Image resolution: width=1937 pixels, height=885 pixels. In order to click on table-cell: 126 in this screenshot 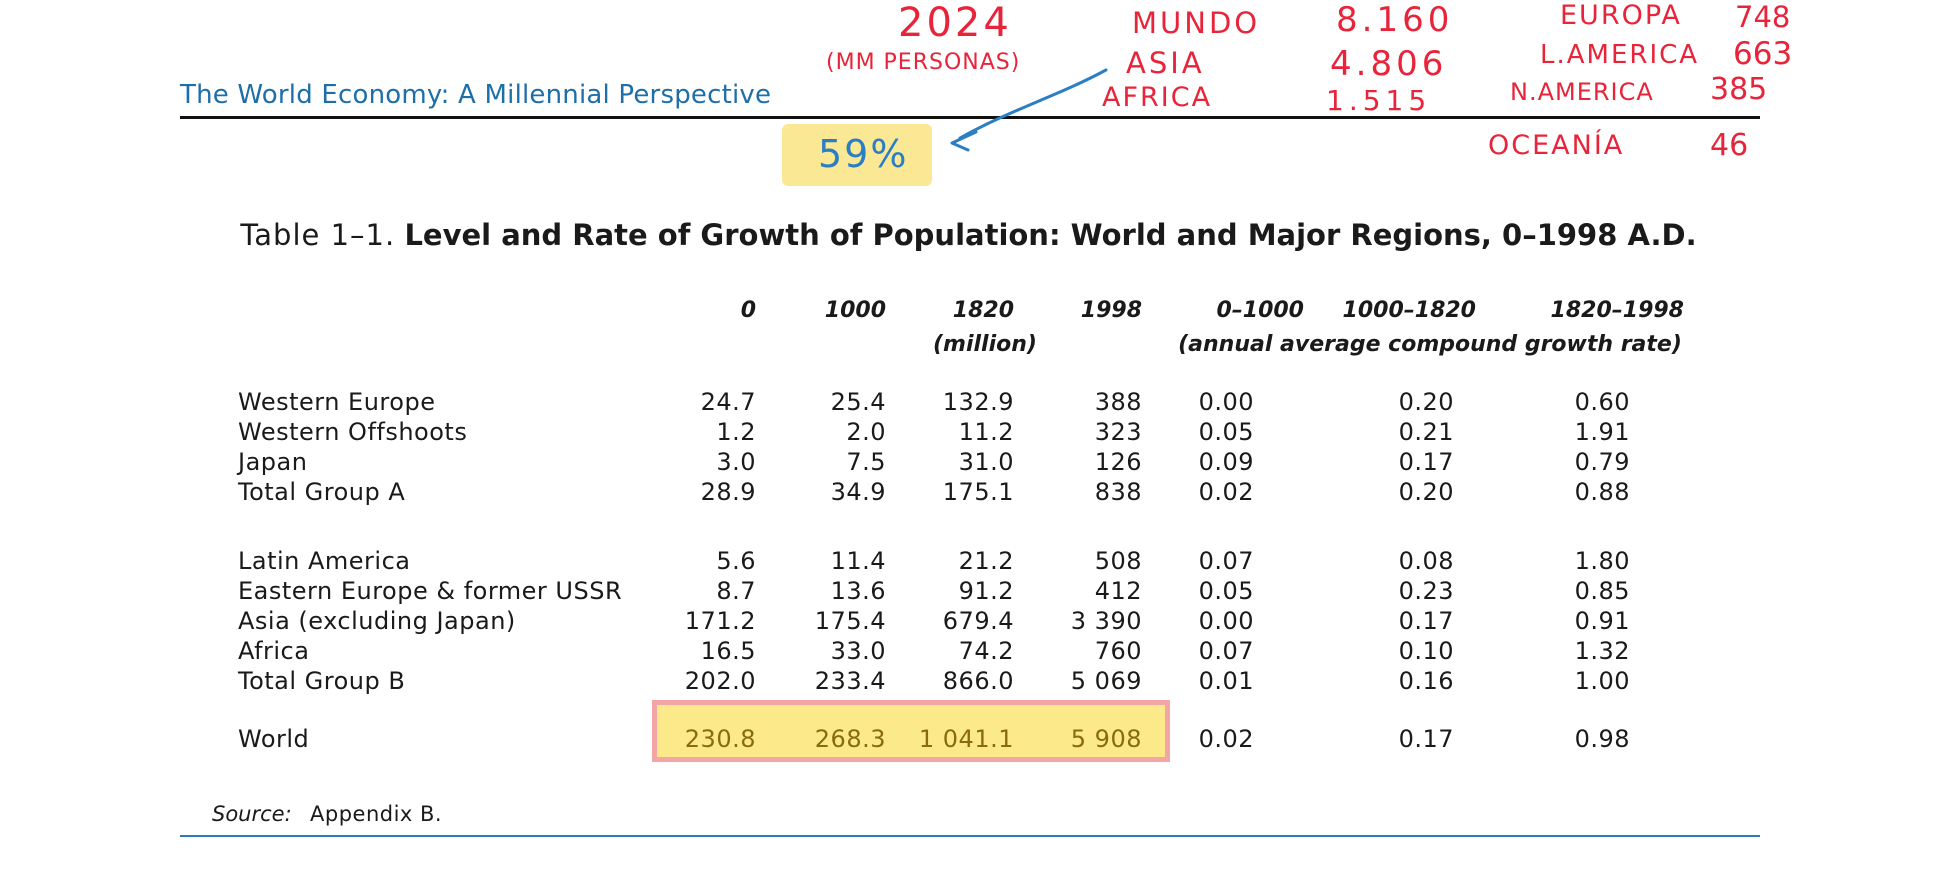, I will do `click(1118, 462)`.